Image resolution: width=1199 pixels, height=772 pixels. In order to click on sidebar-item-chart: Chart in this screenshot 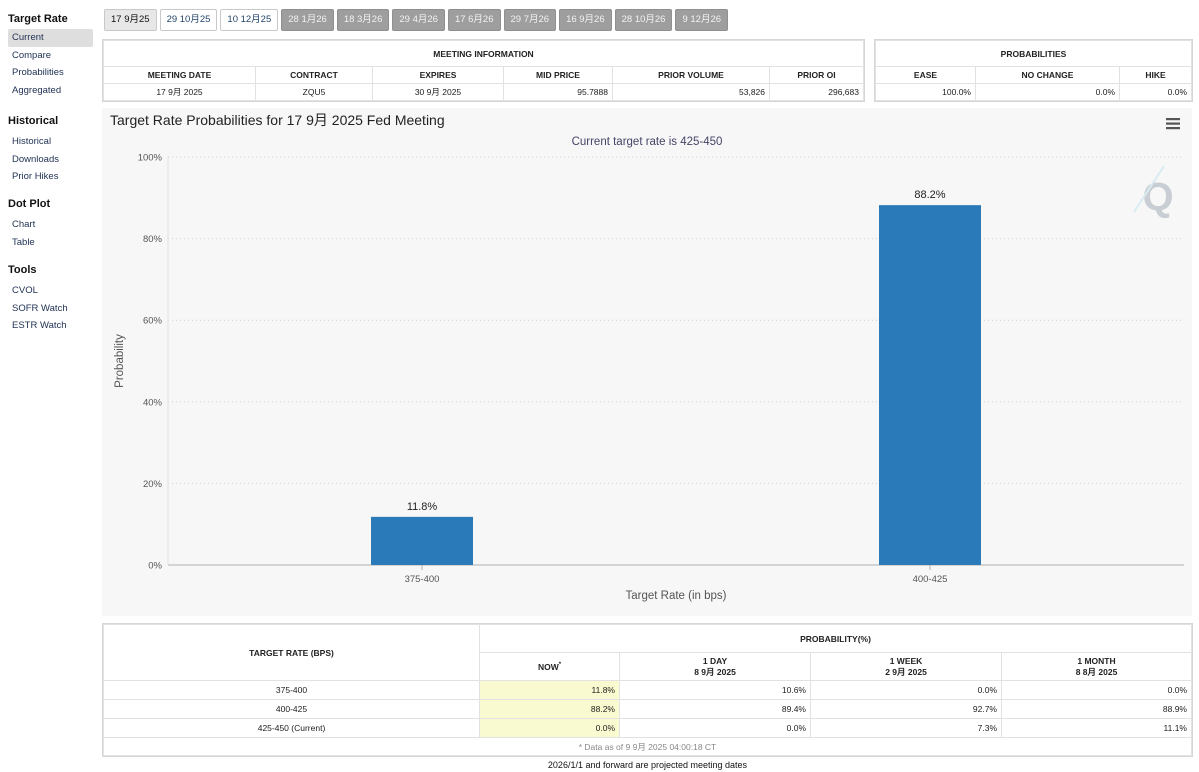, I will do `click(24, 224)`.